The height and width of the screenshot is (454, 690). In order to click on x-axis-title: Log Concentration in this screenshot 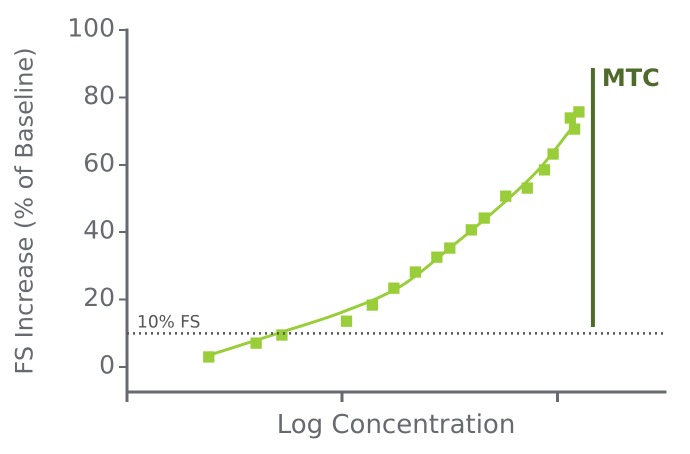, I will do `click(396, 425)`.